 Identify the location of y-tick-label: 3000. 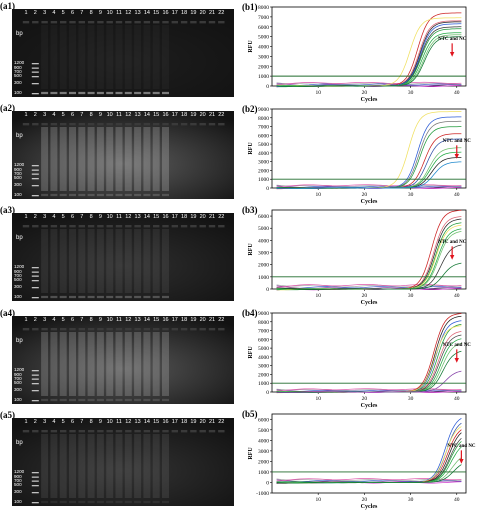
(263, 367).